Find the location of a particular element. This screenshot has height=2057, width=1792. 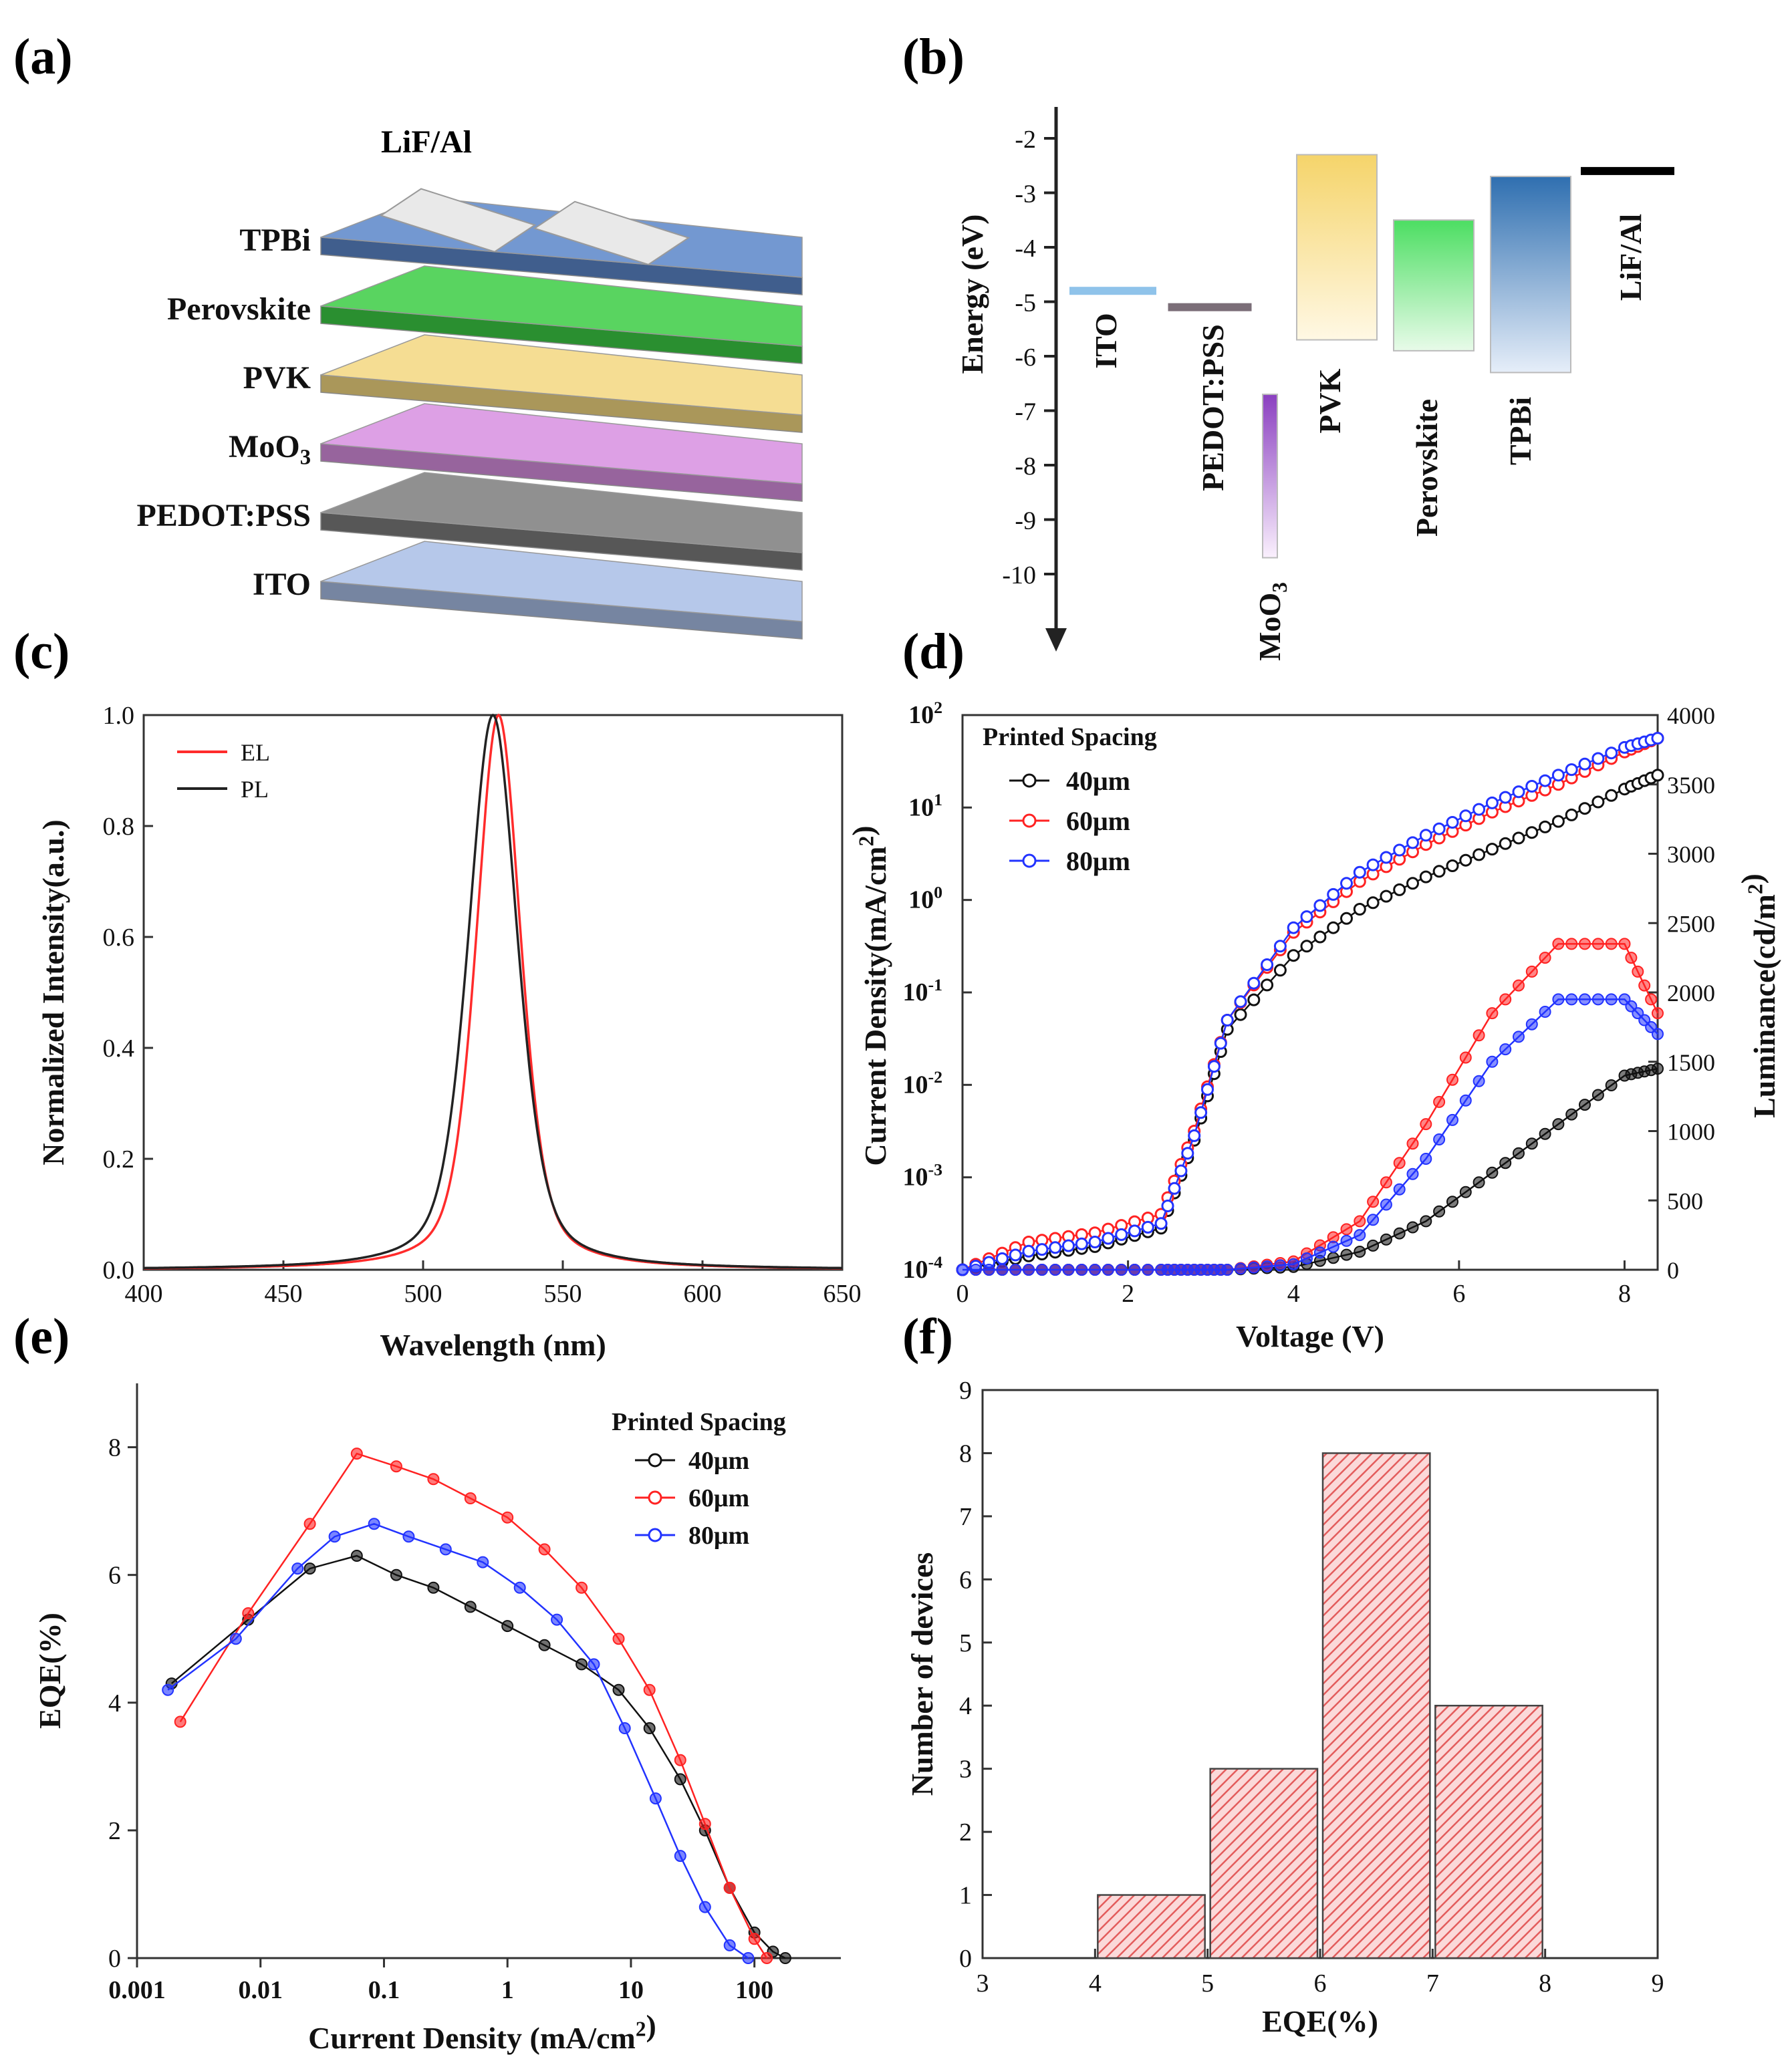

plot-d-legend-title: Printed Spacing is located at coordinates (1070, 737).